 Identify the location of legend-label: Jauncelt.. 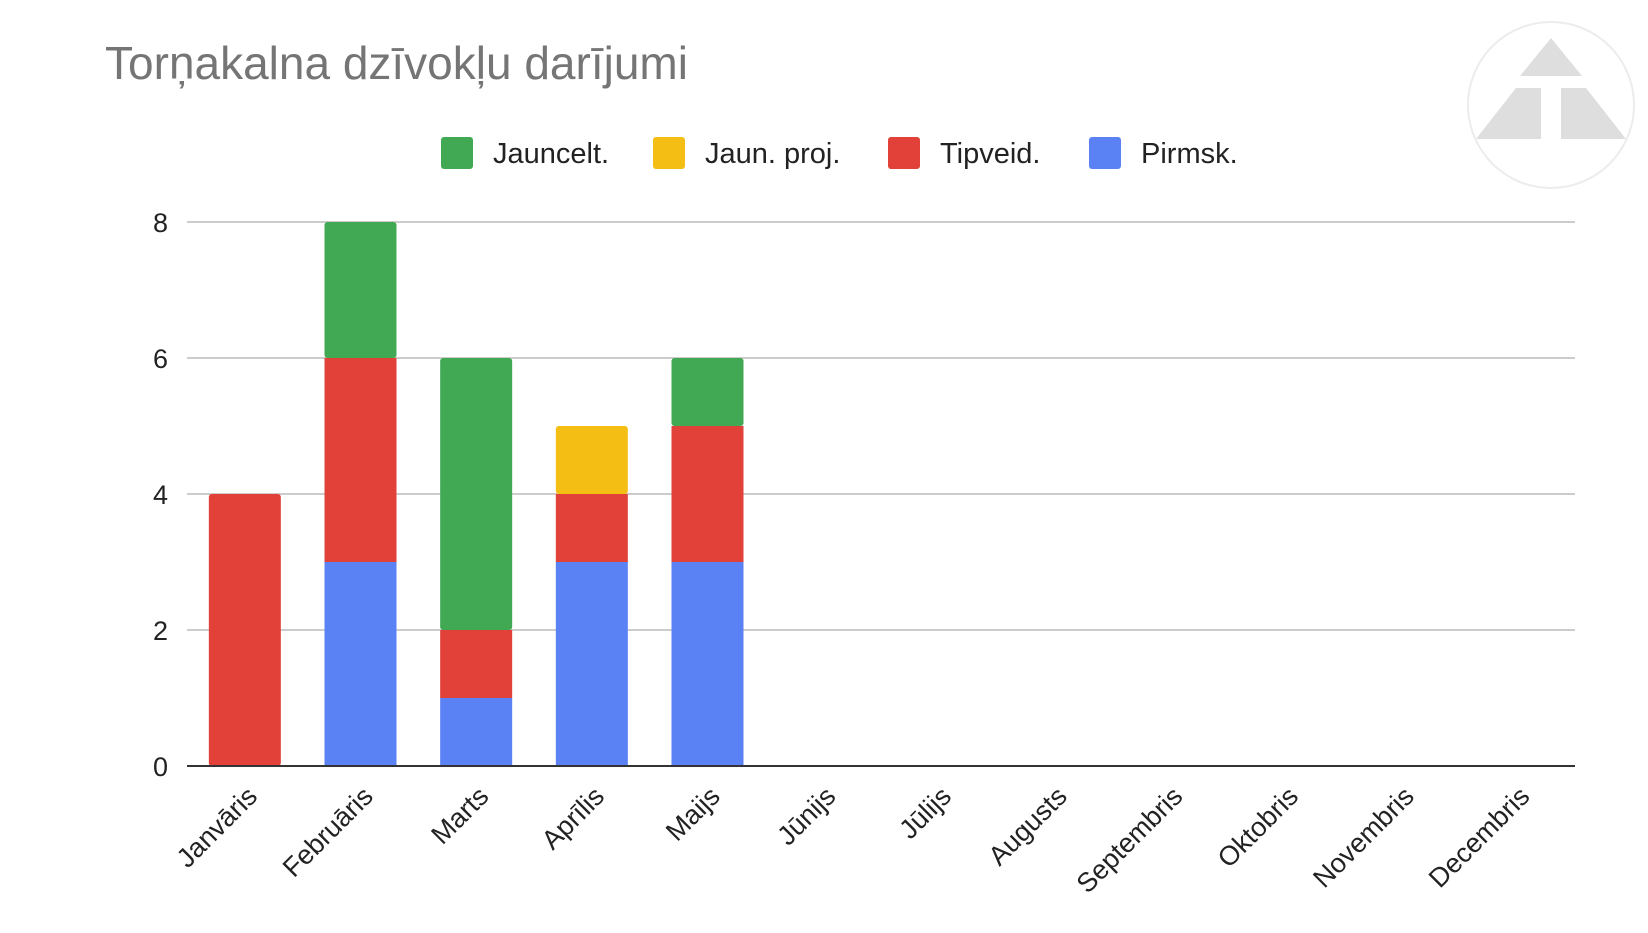
(551, 154).